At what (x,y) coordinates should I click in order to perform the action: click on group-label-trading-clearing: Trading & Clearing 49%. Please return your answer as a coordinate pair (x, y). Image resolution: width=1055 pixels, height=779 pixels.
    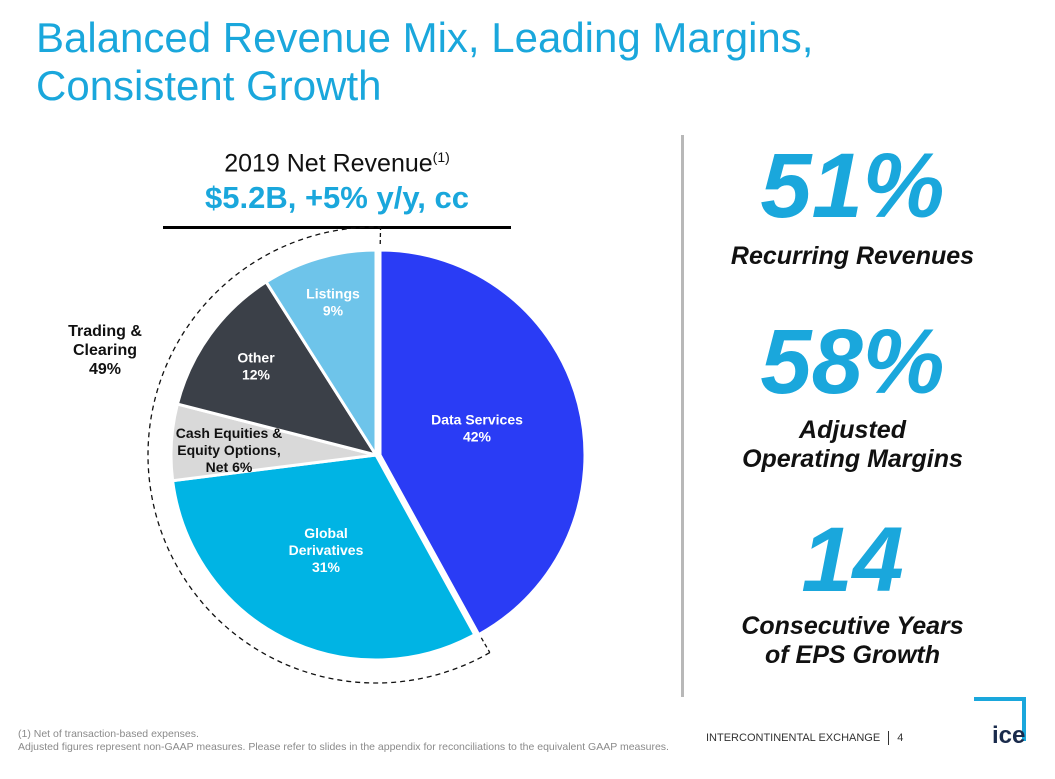
    Looking at the image, I should click on (105, 350).